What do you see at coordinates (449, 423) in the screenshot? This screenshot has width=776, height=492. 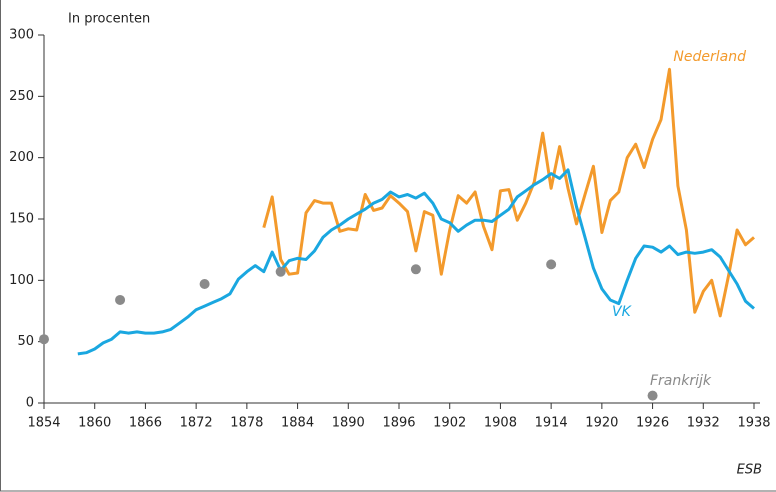 I see `x-tick-label: 1902` at bounding box center [449, 423].